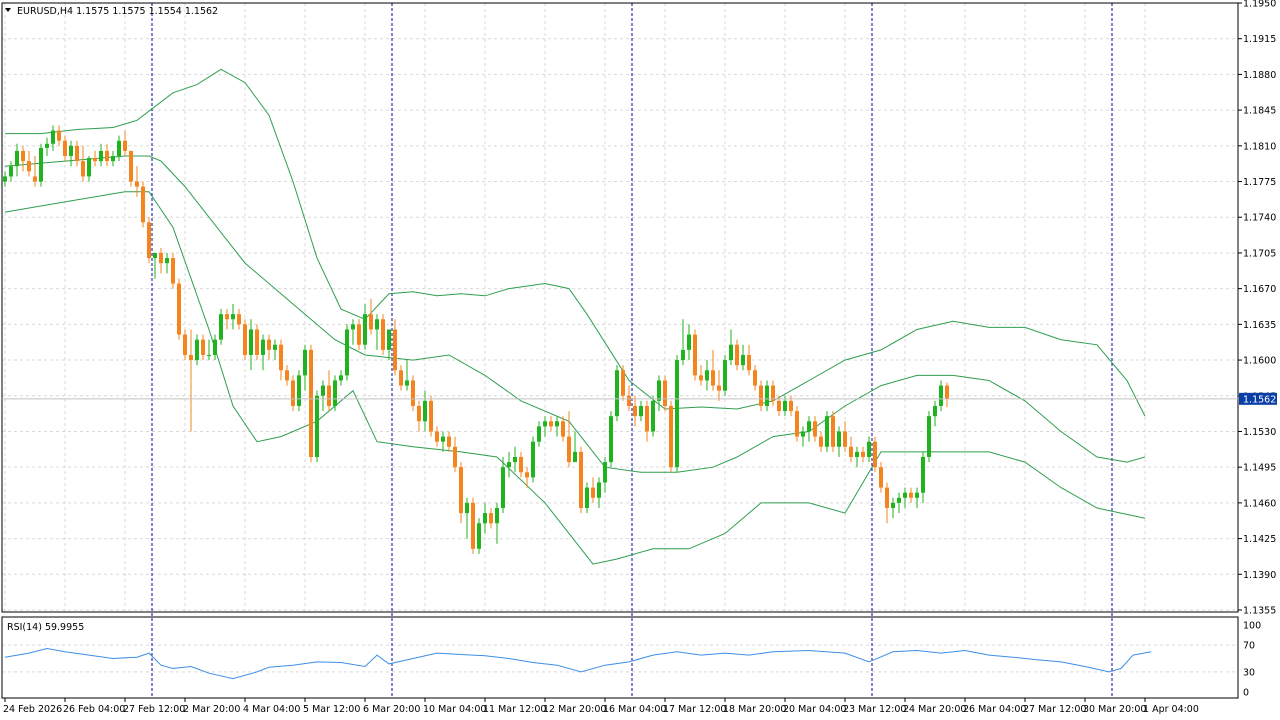  I want to click on chart-header: EURUSD,H4 1.1575 1.1575 1.1554 1.1562, so click(111, 11).